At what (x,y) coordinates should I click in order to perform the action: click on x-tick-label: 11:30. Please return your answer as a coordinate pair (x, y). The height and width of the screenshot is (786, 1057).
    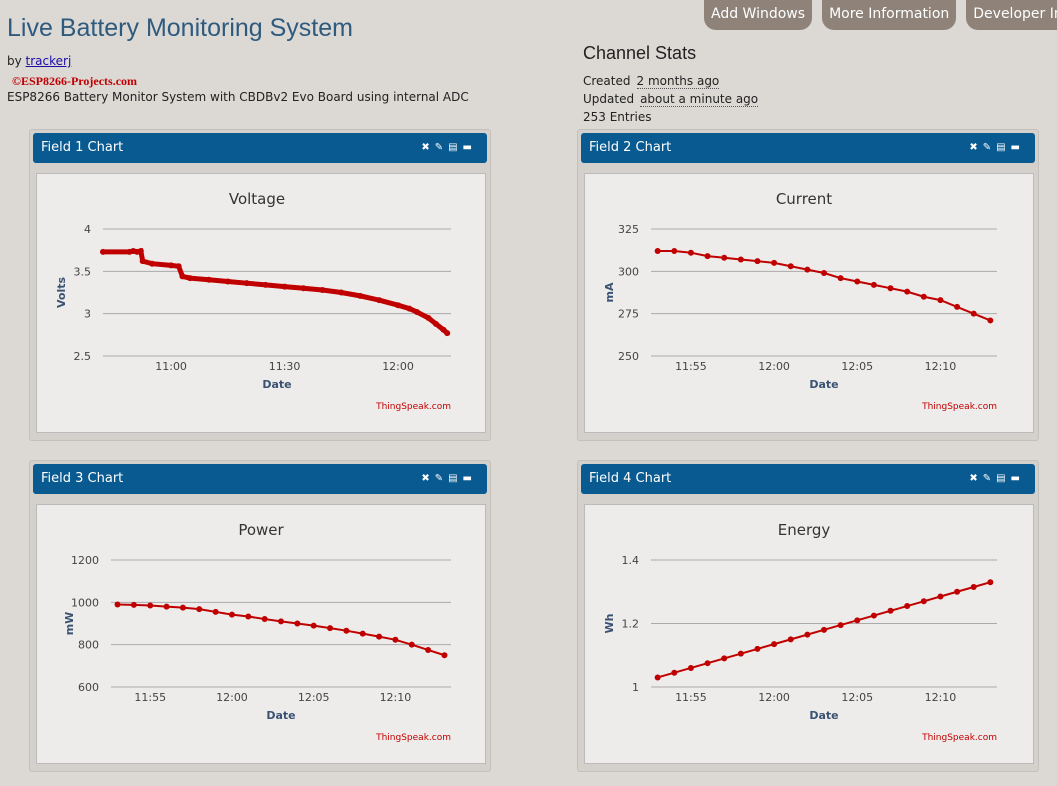
    Looking at the image, I should click on (285, 366).